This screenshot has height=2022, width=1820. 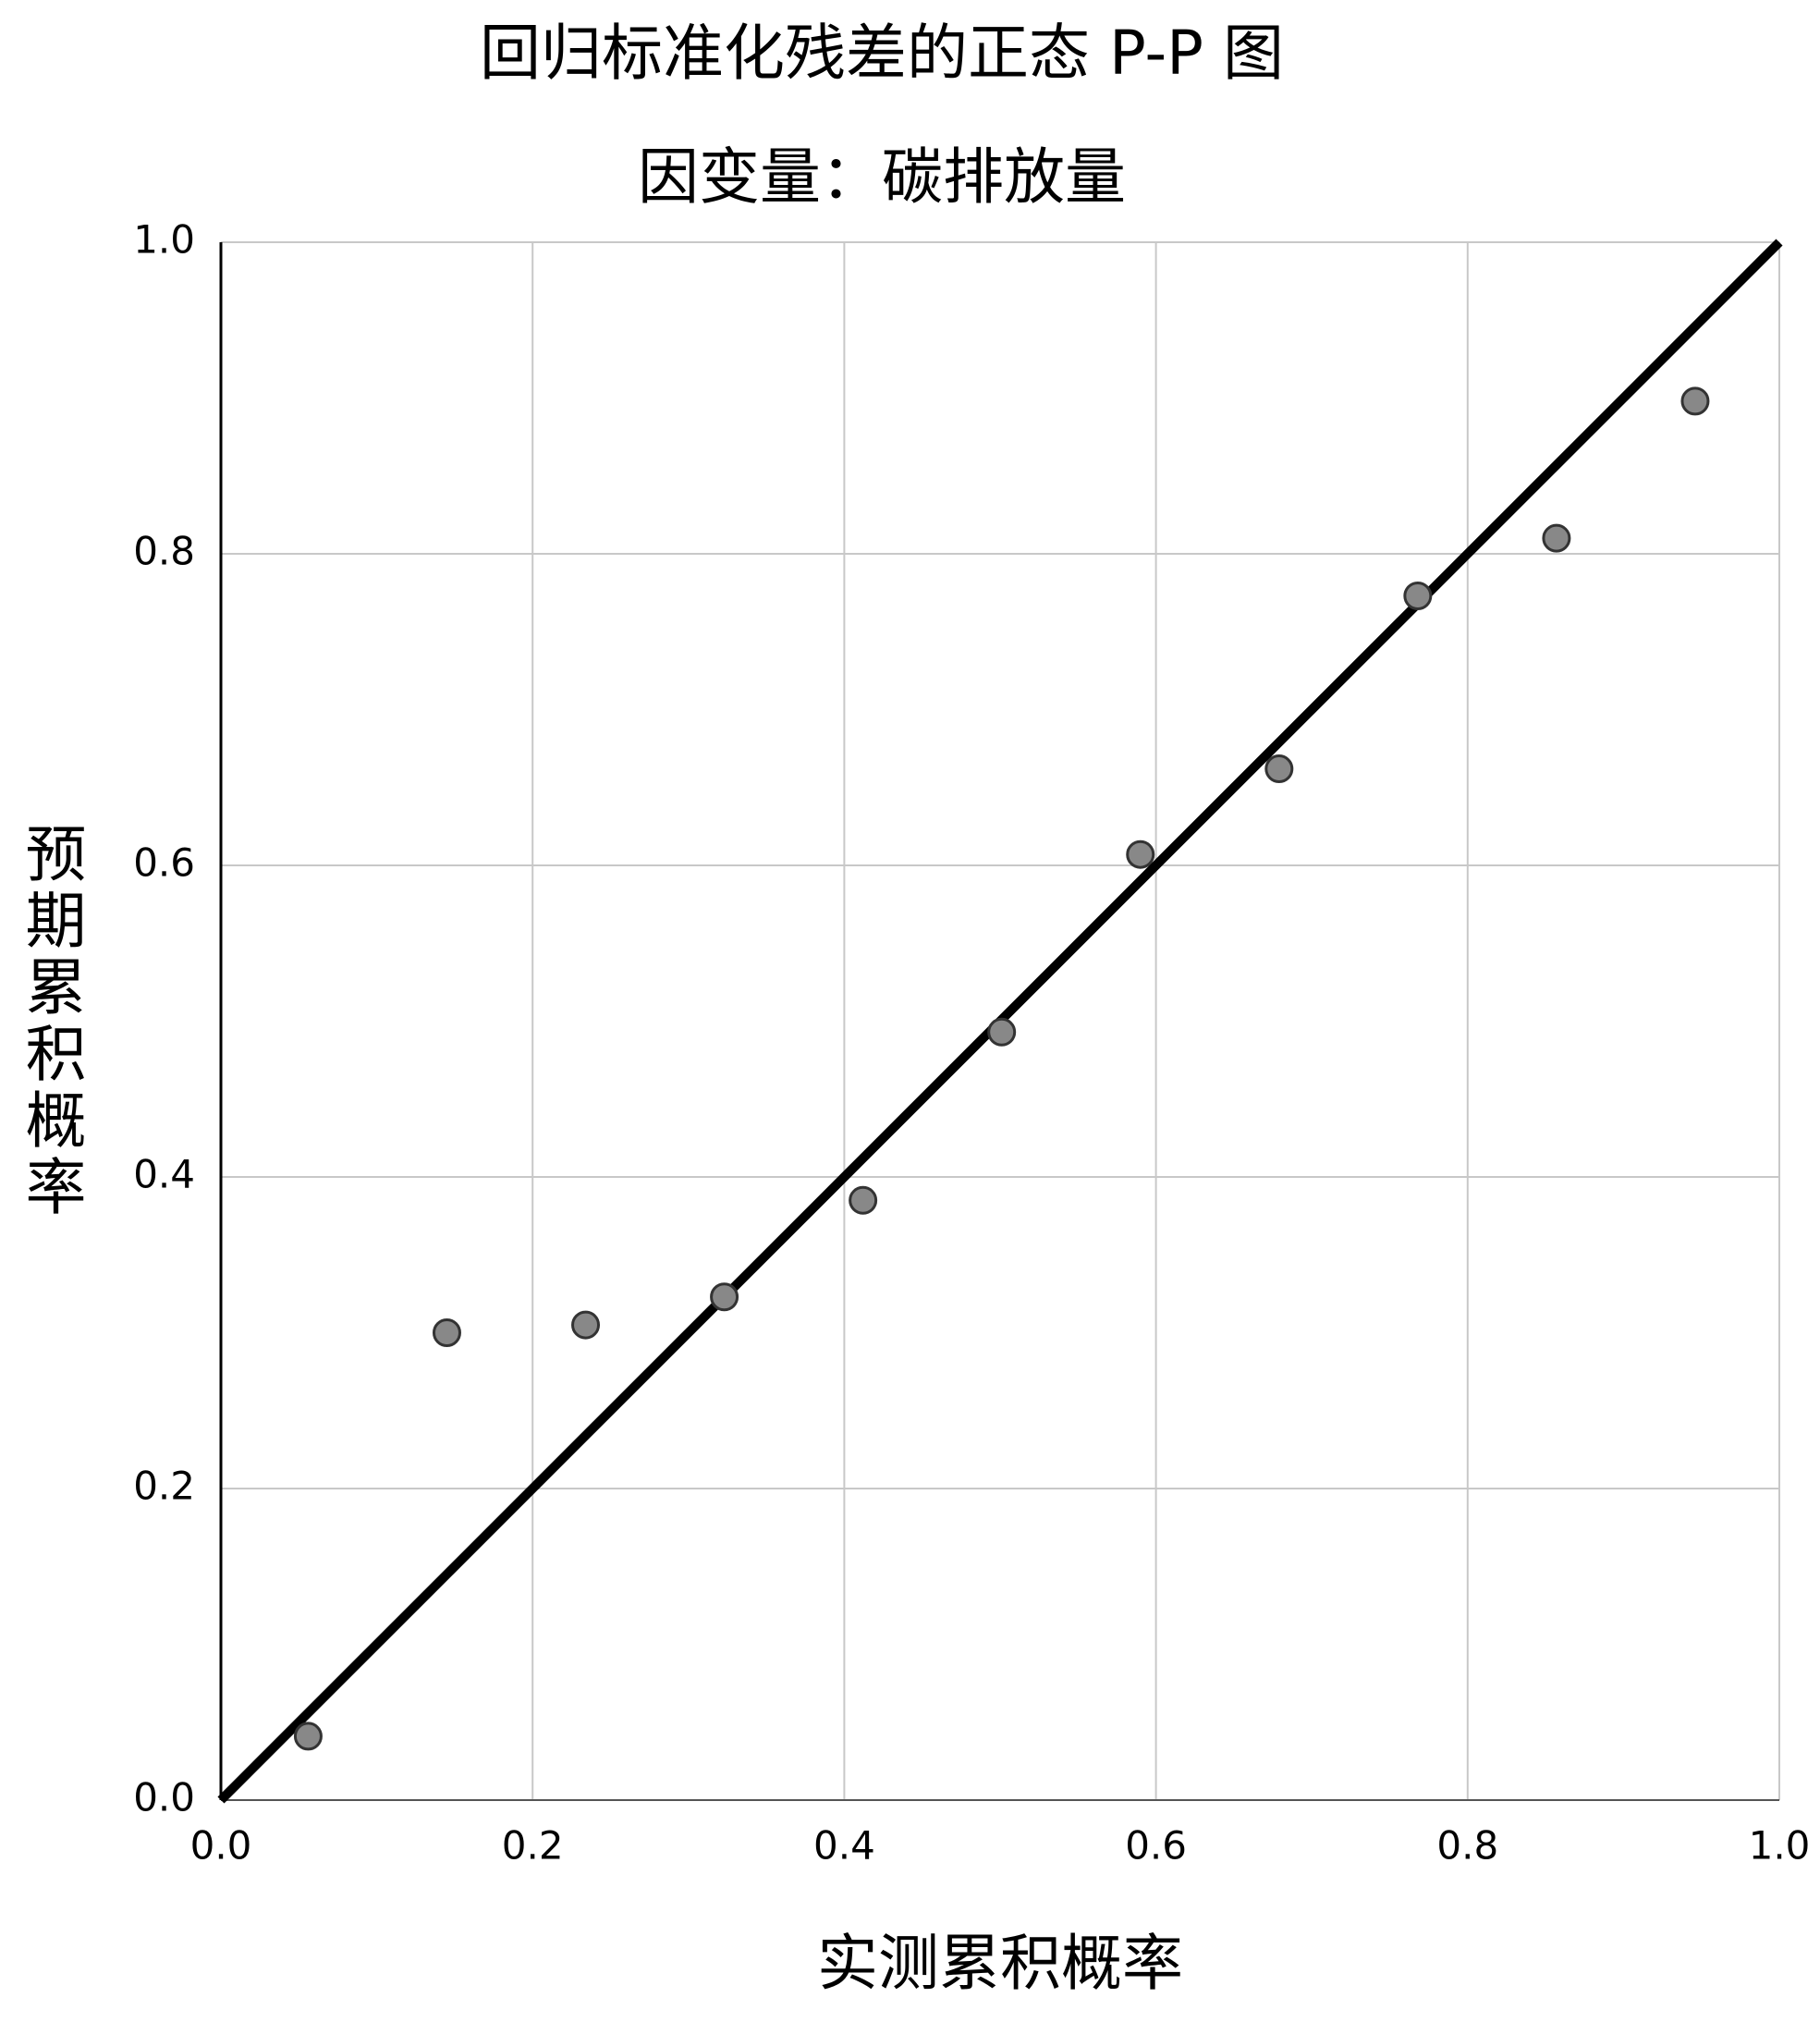 I want to click on x-tick-label: 0.6, so click(x=1156, y=1846).